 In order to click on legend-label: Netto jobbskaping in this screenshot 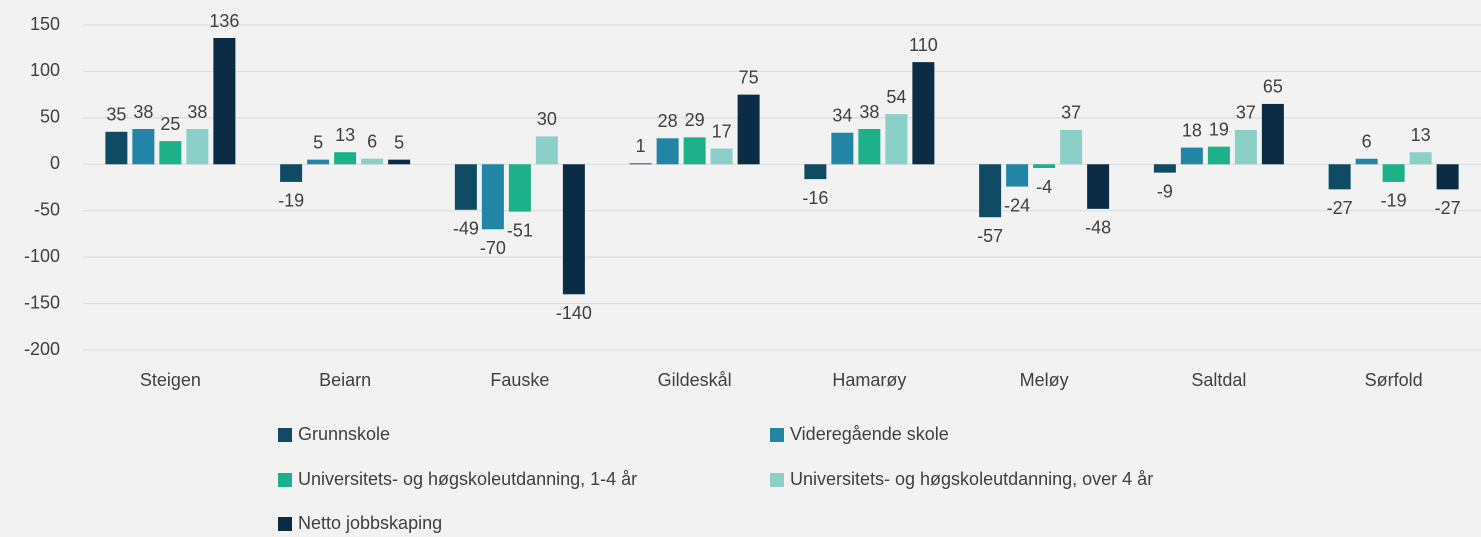, I will do `click(370, 523)`.